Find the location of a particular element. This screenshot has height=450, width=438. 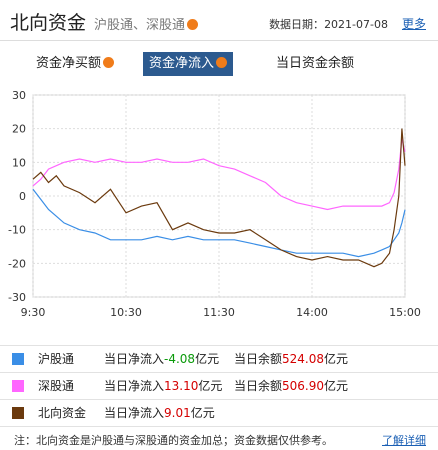

y-tick-label: -20 is located at coordinates (17, 263).